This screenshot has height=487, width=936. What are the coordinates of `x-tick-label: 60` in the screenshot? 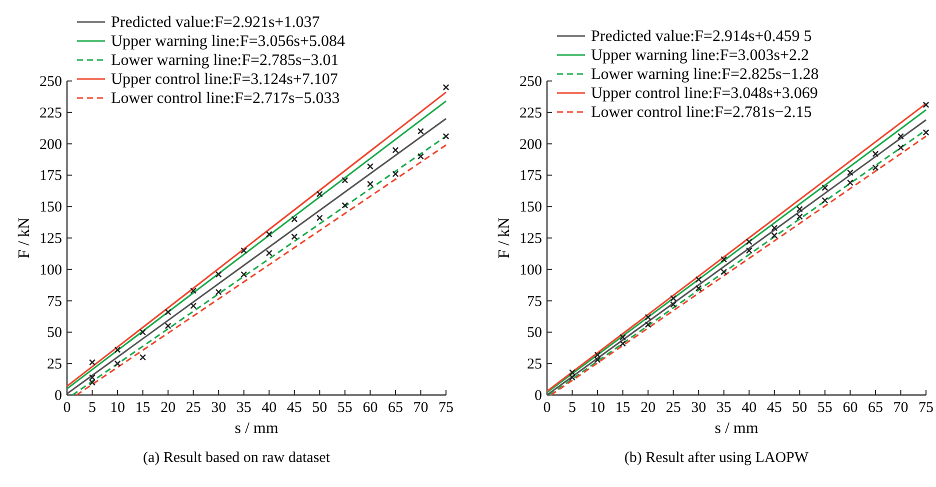 It's located at (370, 408).